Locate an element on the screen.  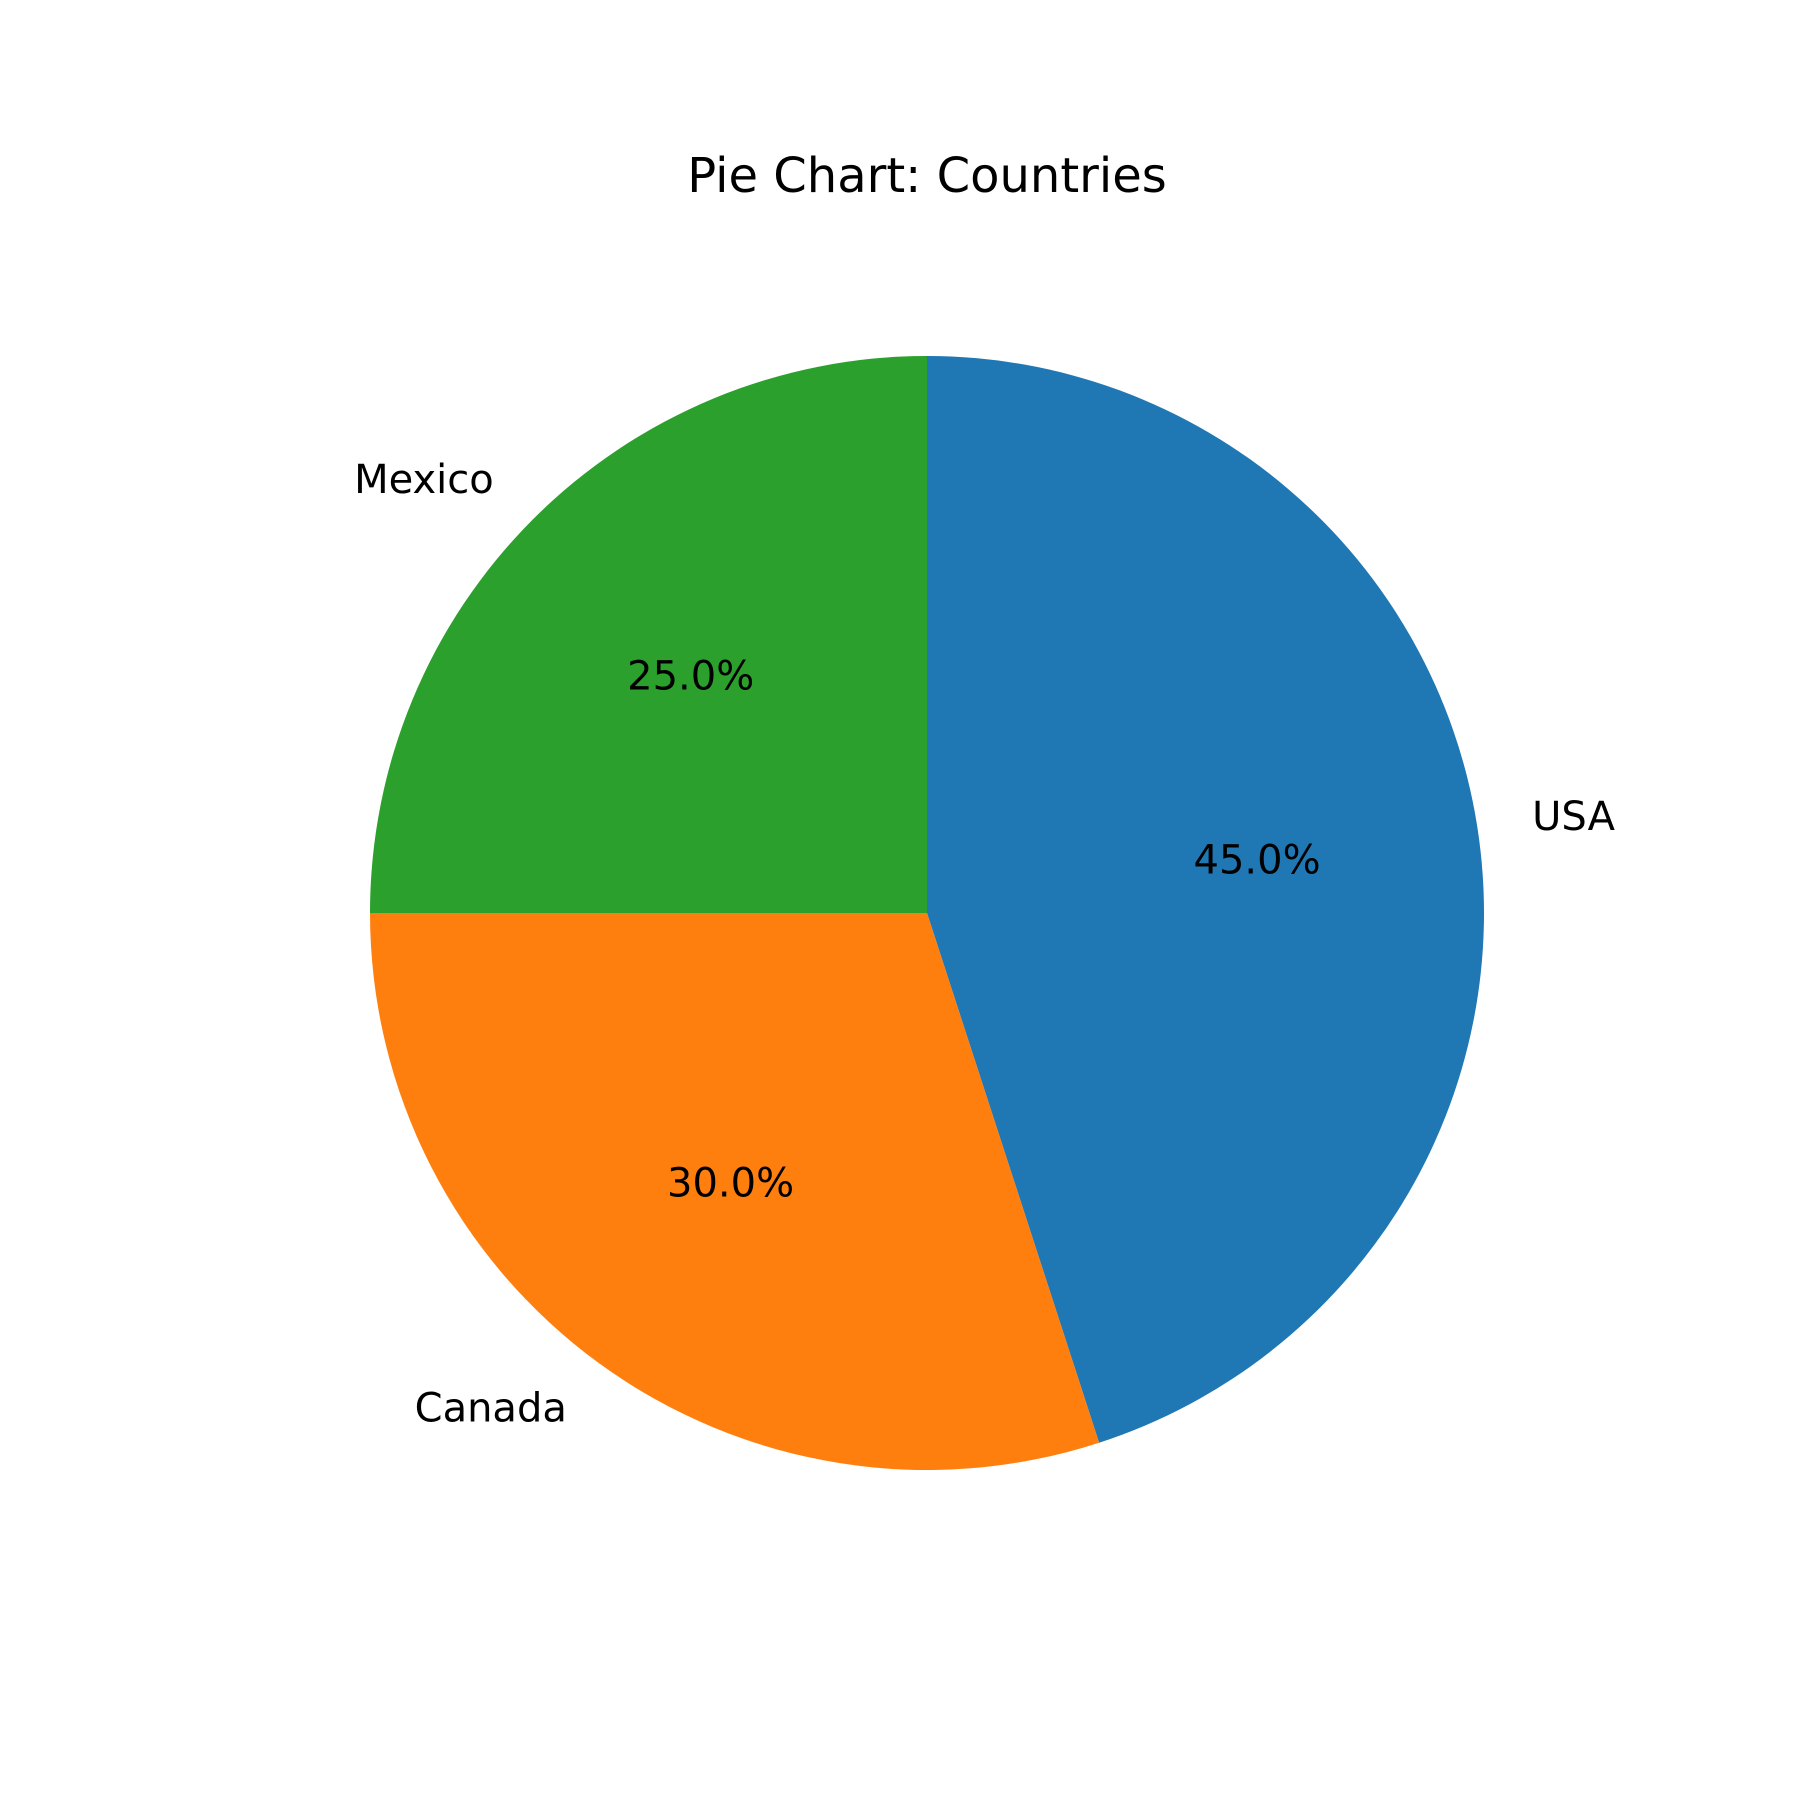
pct-label-canada: 30.0% is located at coordinates (730, 1183).